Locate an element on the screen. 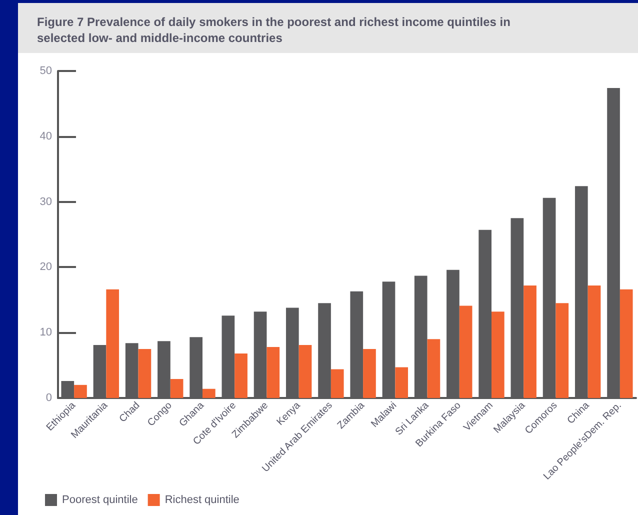 This screenshot has width=638, height=515. y-tick-label: 20 is located at coordinates (46, 267).